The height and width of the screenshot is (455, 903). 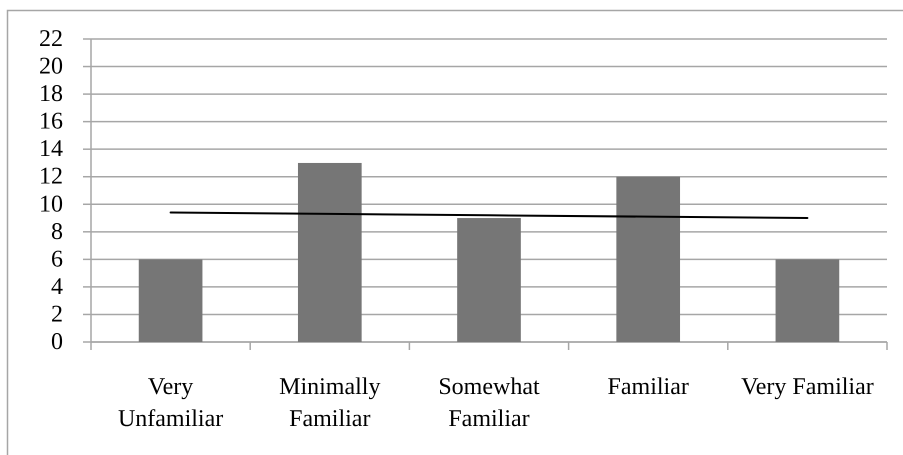 I want to click on y-tick-label: 12, so click(x=51, y=177).